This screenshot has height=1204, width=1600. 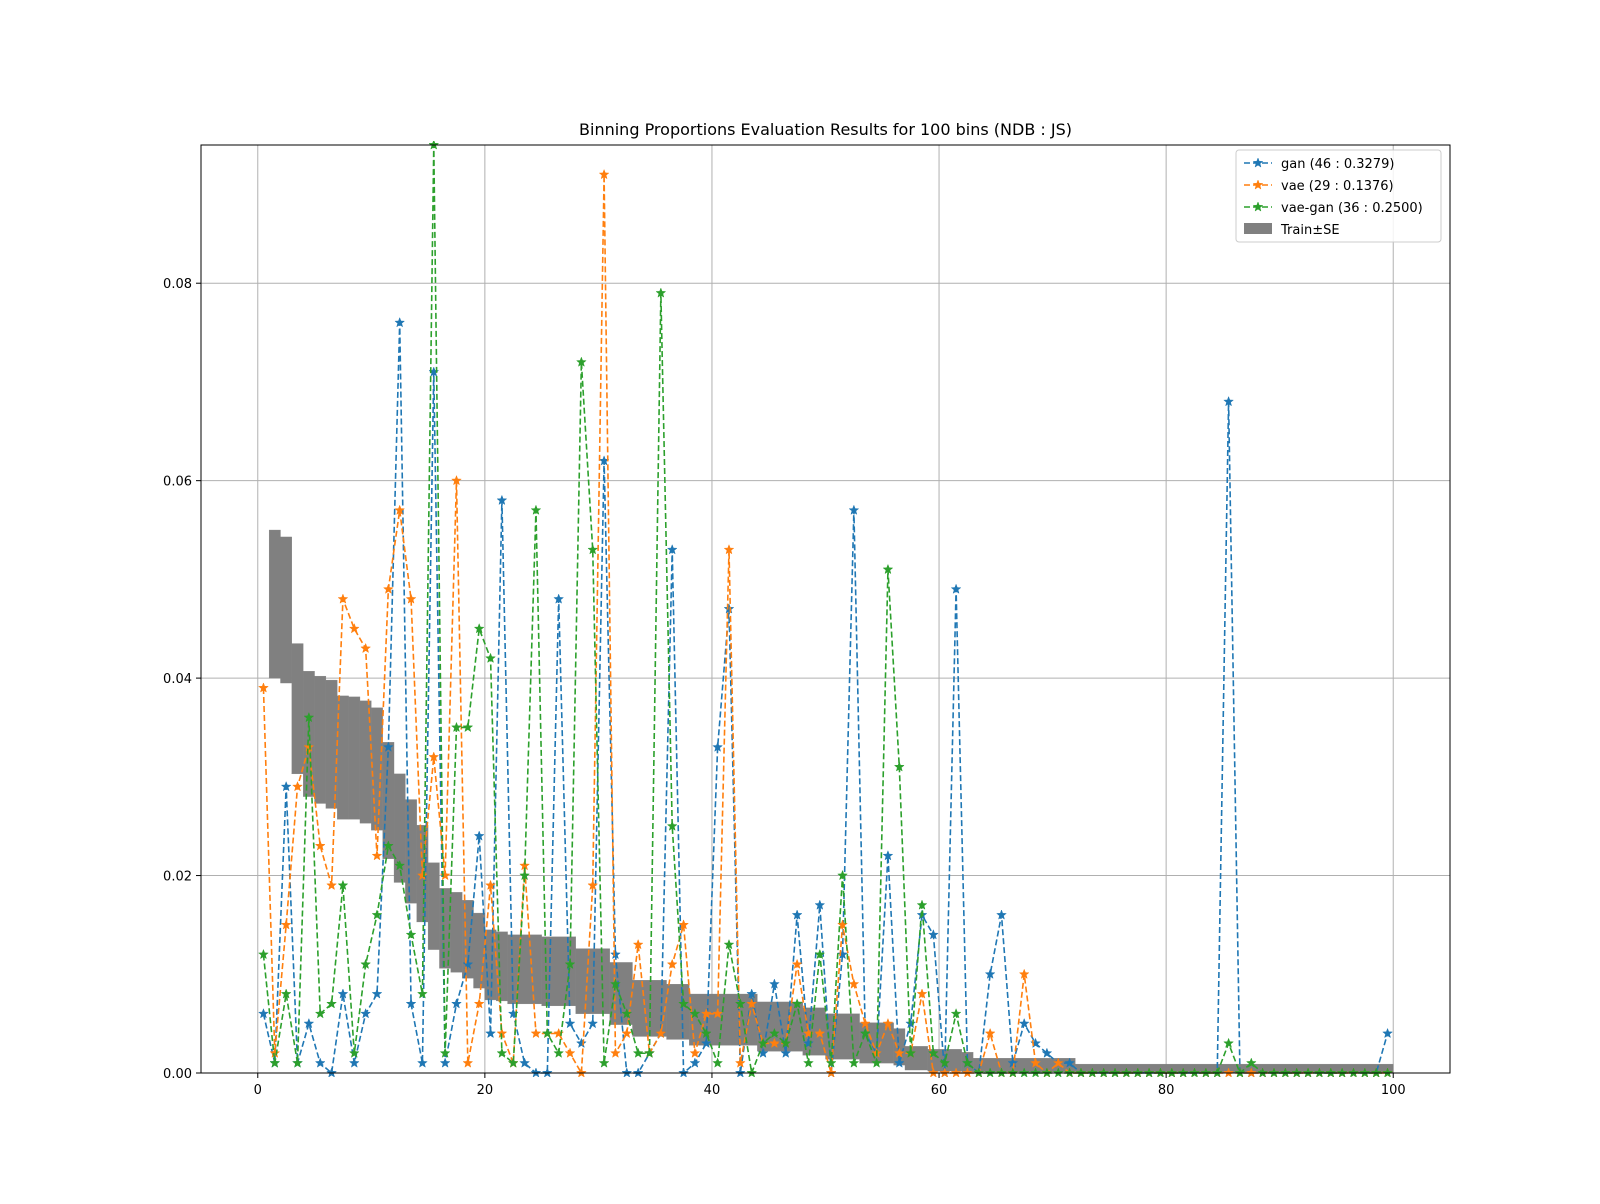 What do you see at coordinates (939, 1090) in the screenshot?
I see `x-tick-label: 60` at bounding box center [939, 1090].